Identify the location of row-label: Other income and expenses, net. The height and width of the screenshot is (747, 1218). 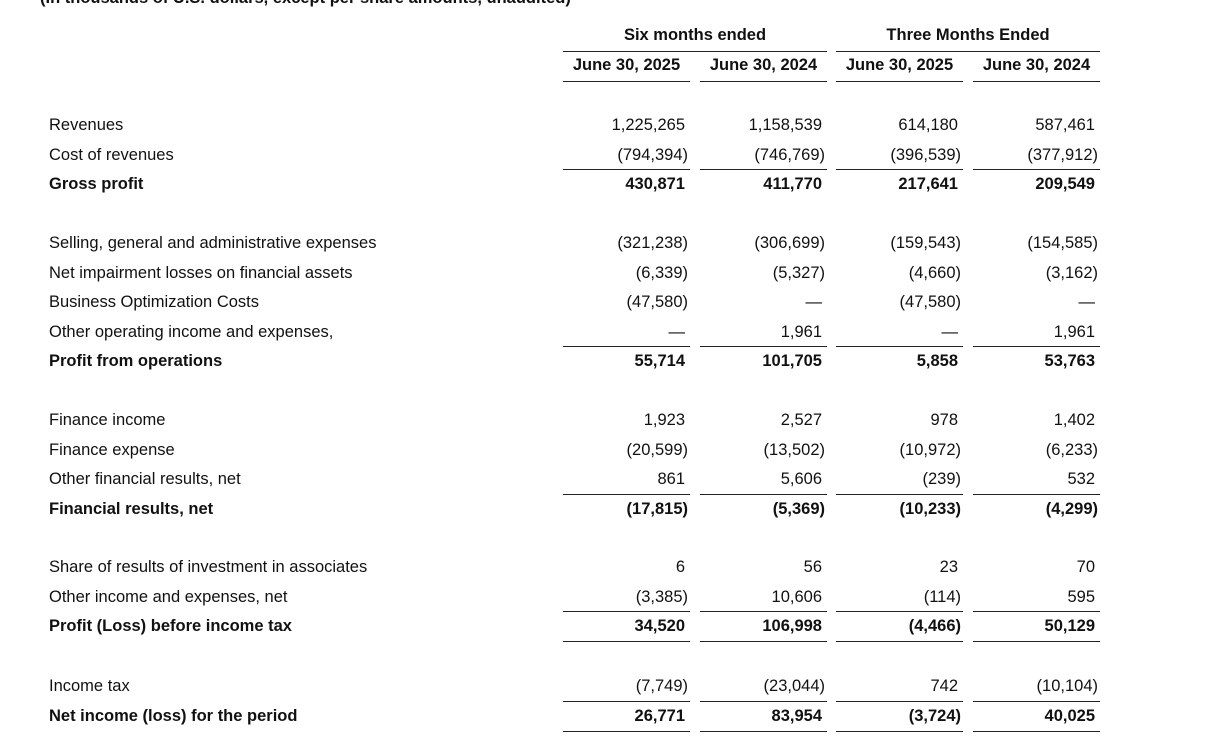
(168, 596).